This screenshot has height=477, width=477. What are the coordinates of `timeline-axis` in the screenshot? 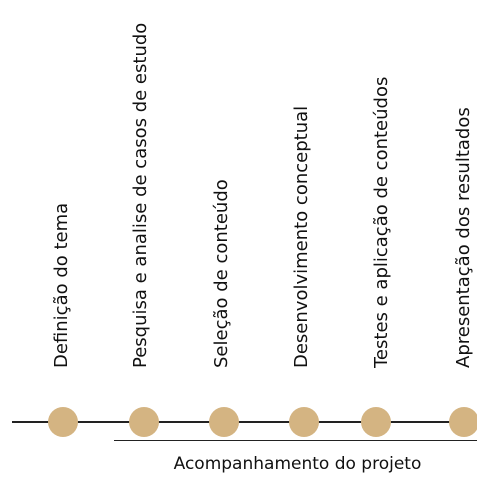 It's located at (244, 422).